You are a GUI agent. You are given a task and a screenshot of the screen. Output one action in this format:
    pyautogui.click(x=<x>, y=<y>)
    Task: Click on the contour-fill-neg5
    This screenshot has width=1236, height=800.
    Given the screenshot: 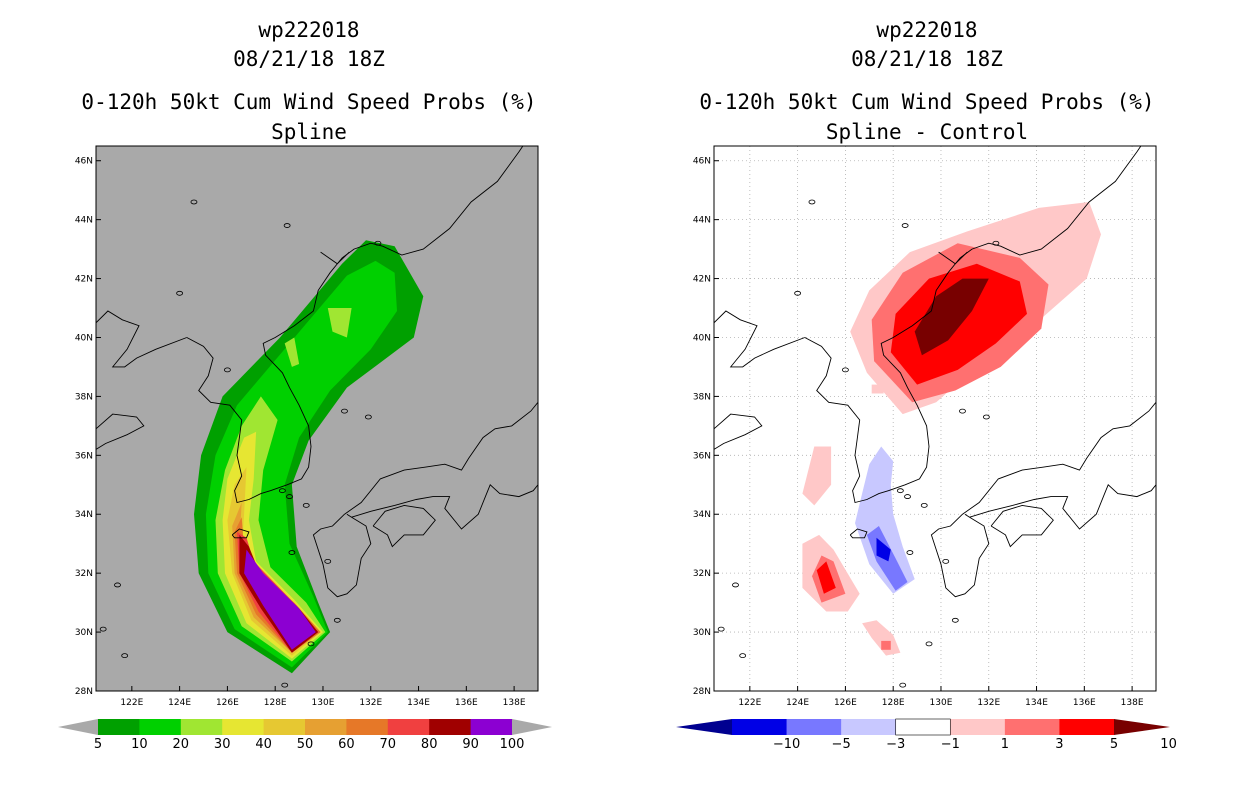 What is the action you would take?
    pyautogui.click(x=883, y=549)
    